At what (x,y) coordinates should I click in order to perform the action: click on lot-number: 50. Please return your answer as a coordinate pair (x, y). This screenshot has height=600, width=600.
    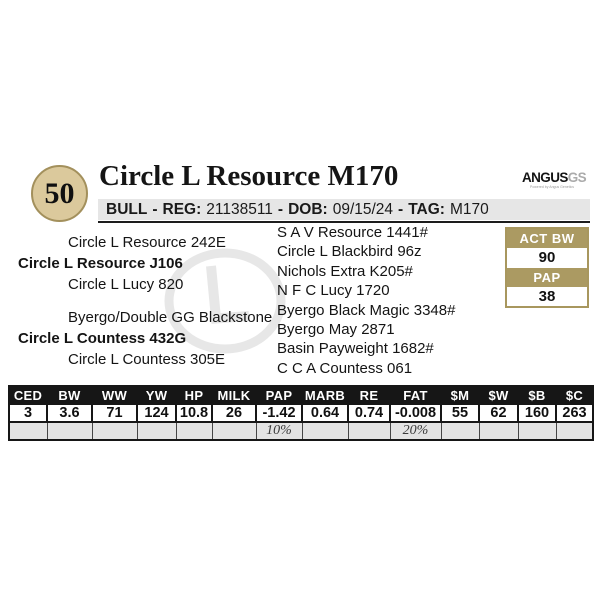
    Looking at the image, I should click on (59, 193).